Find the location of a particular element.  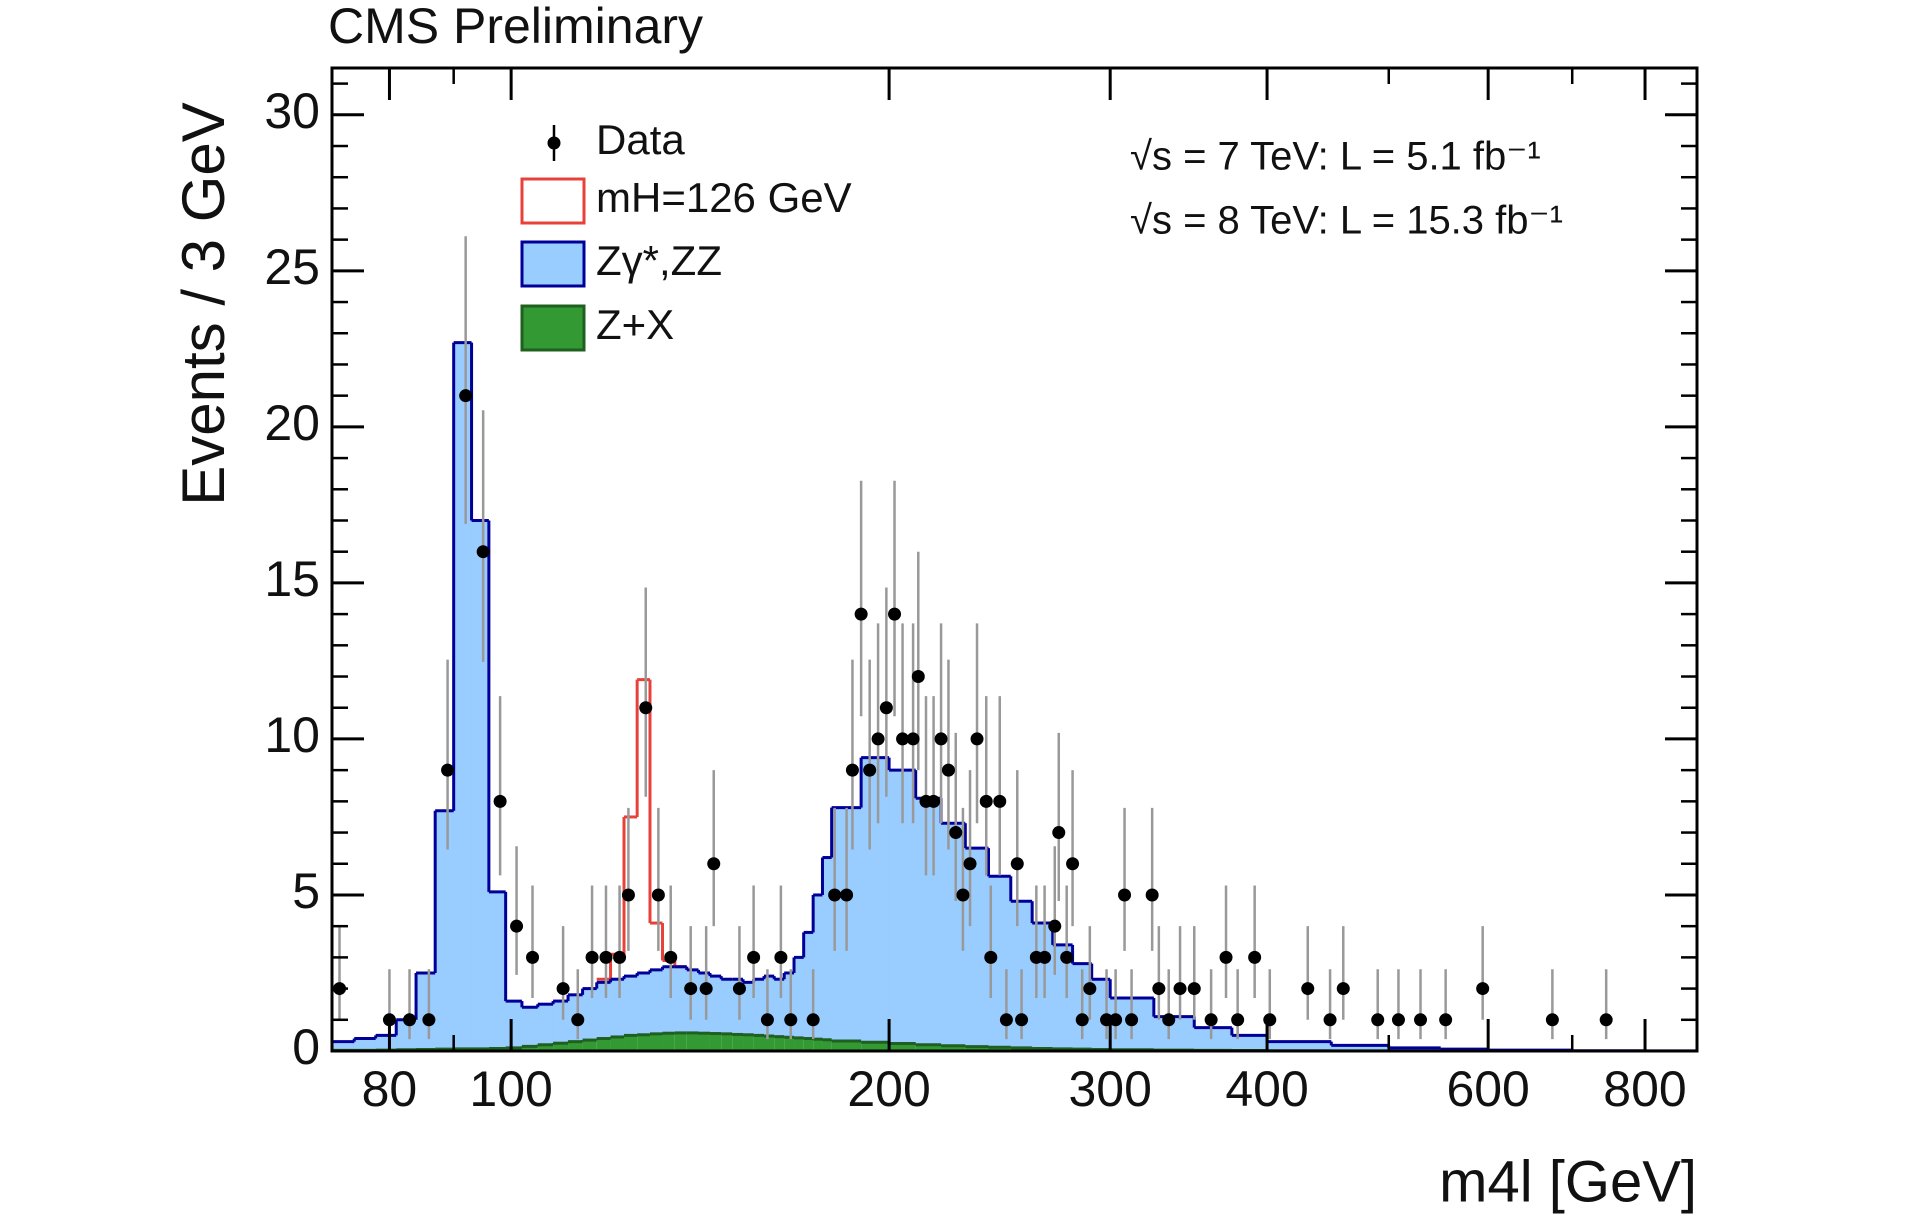

annotation: √s = 8 TeV: L = 15.3 fb⁻¹ is located at coordinates (1346, 221).